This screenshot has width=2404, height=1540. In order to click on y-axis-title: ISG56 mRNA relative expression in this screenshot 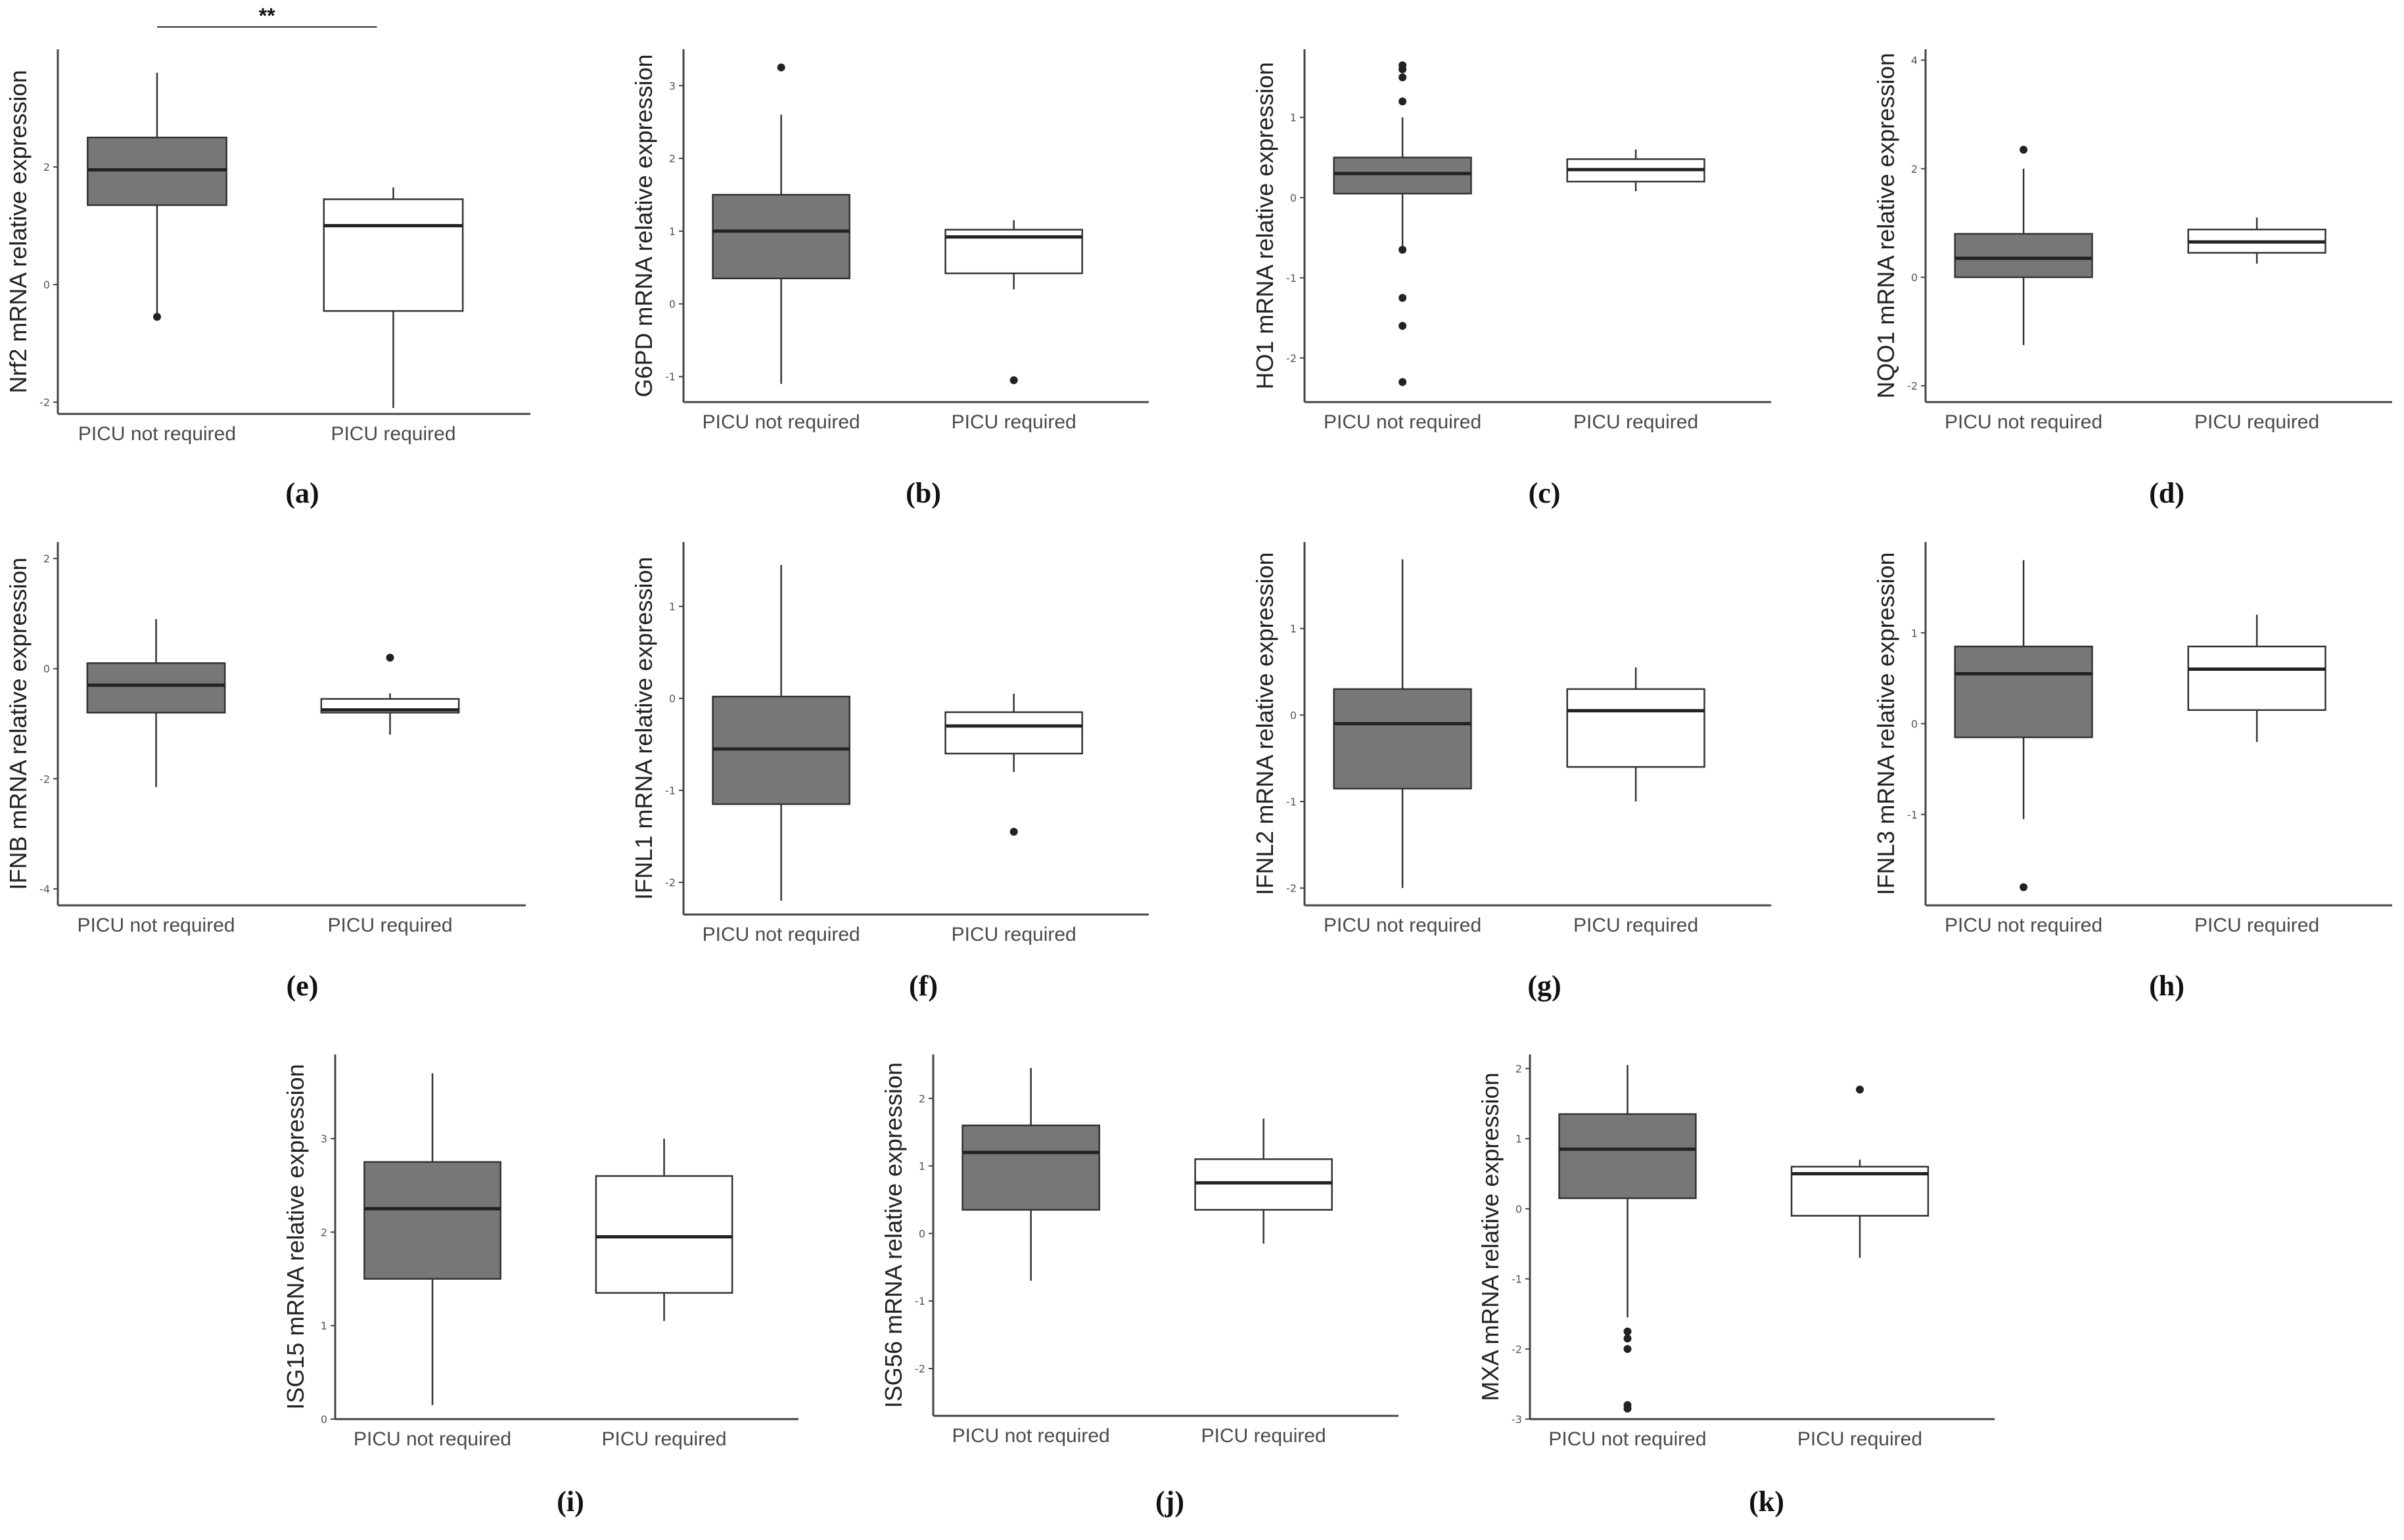, I will do `click(894, 1235)`.